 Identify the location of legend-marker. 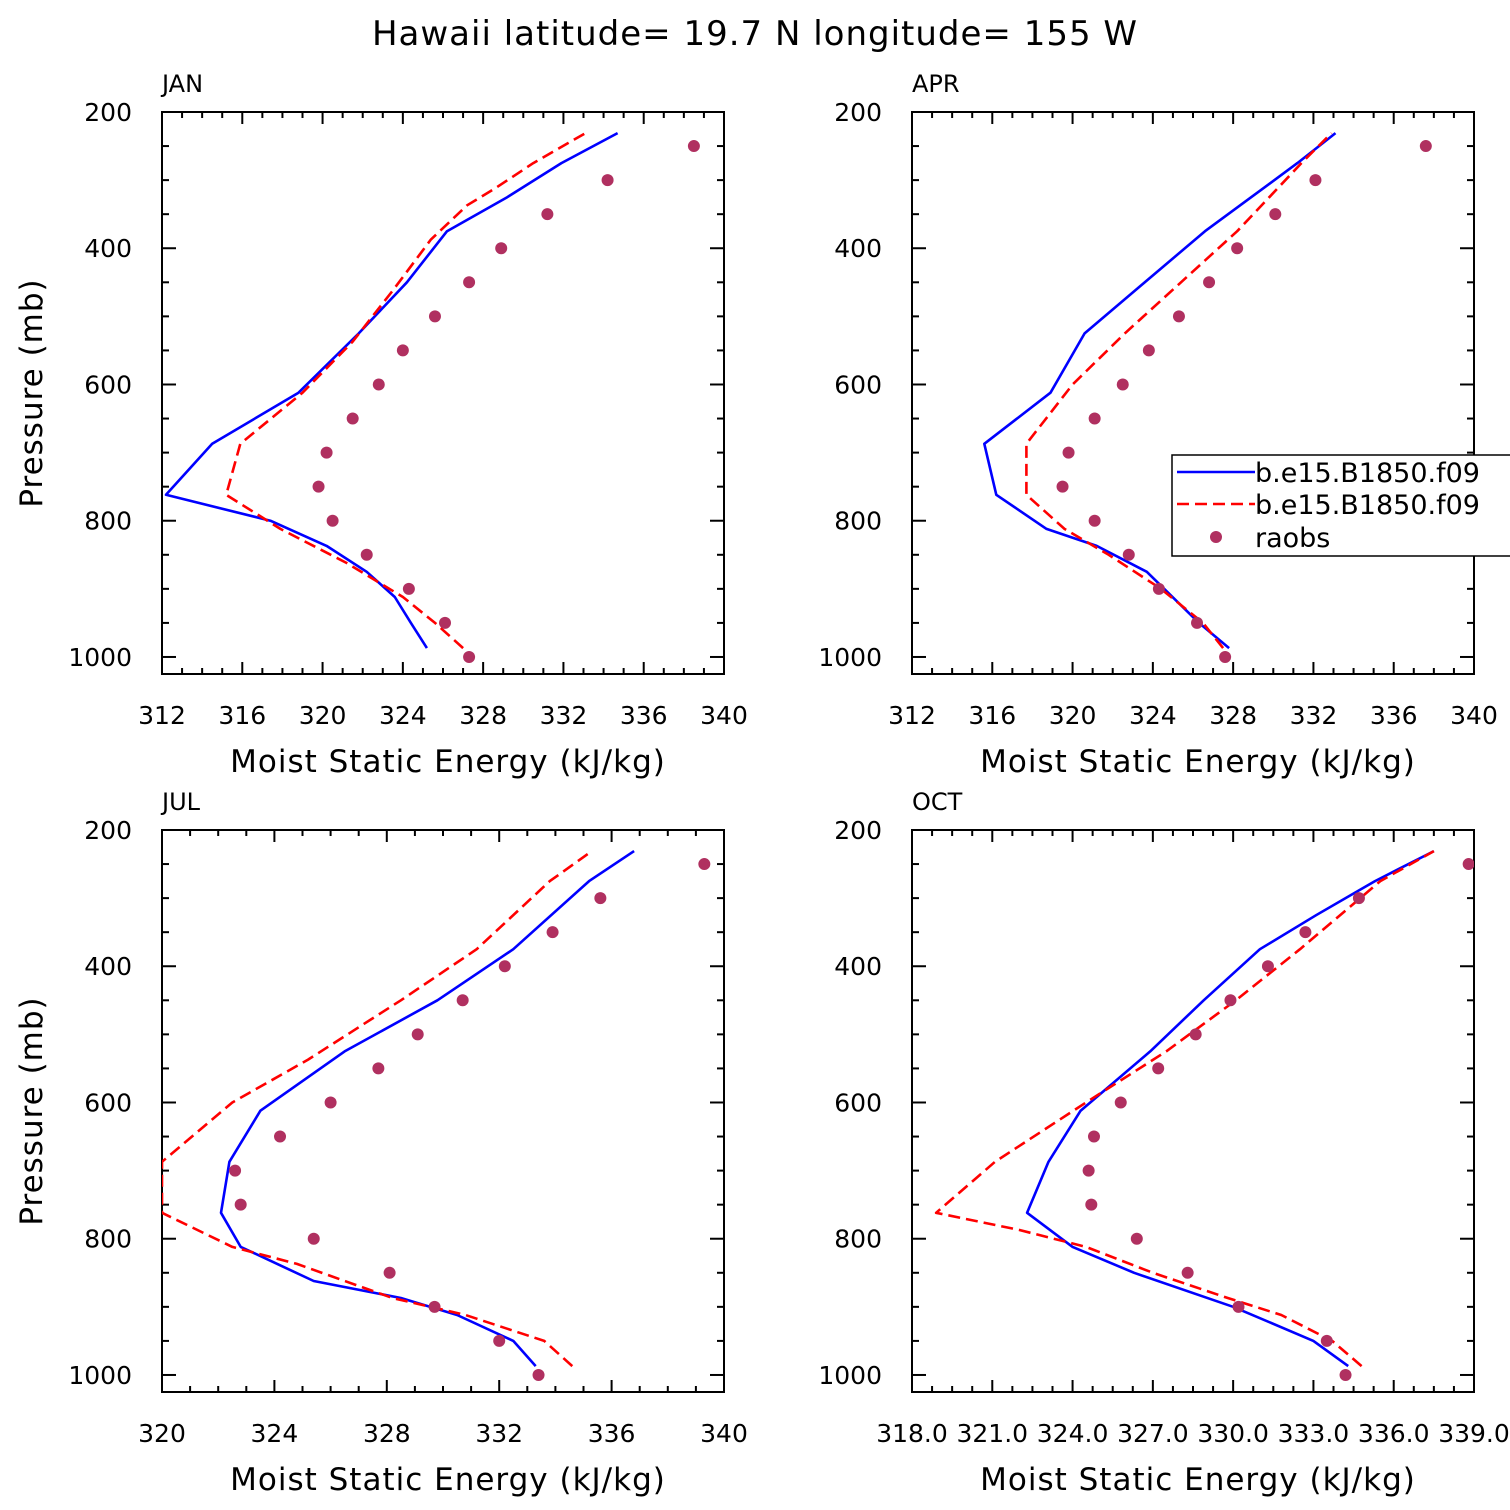
(1216, 537).